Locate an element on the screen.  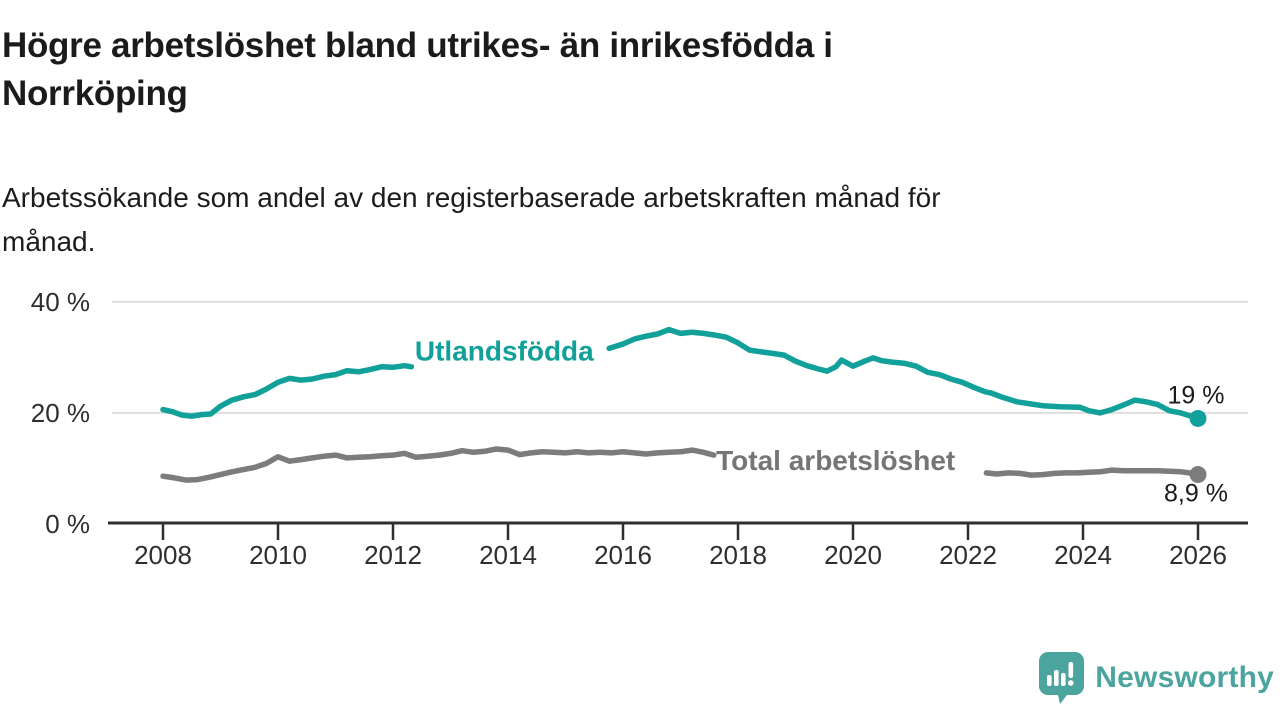
x-tick-label-2010: 2010 is located at coordinates (278, 555).